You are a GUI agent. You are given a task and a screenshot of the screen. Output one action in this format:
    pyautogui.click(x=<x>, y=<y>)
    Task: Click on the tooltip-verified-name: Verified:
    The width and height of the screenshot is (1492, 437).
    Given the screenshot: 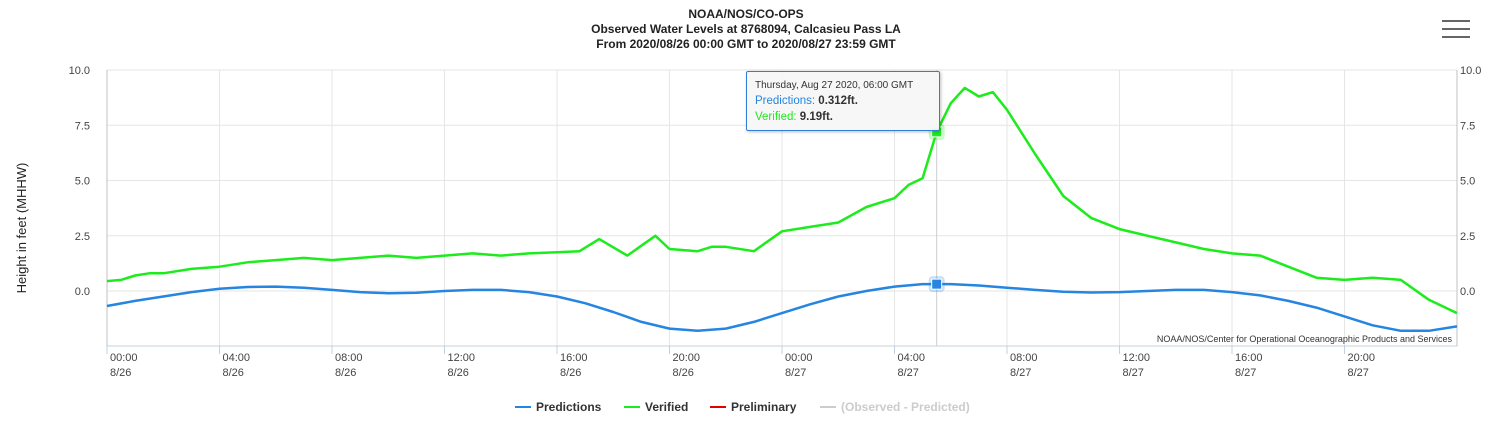 What is the action you would take?
    pyautogui.click(x=776, y=117)
    